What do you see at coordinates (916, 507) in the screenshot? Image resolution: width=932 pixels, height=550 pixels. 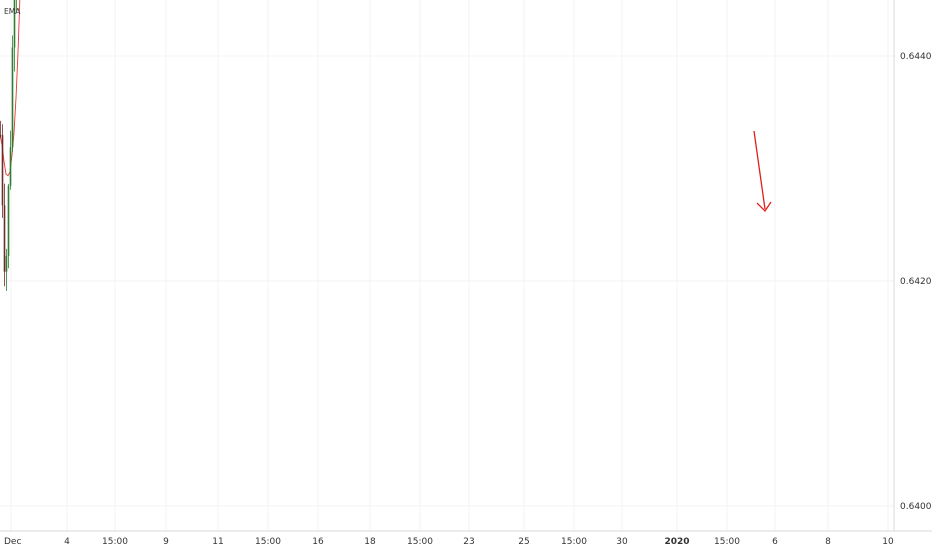 I see `price-tick-label: 0.64000` at bounding box center [916, 507].